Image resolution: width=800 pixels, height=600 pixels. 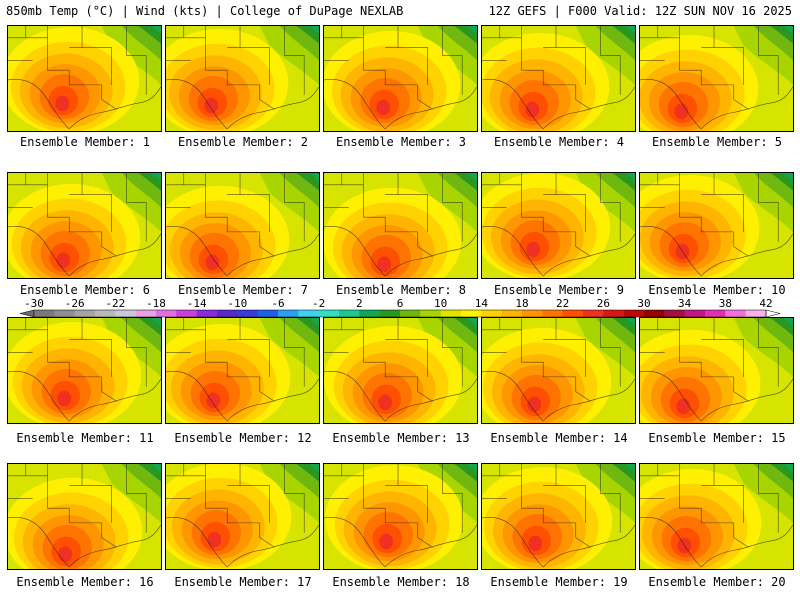 What do you see at coordinates (243, 438) in the screenshot?
I see `ensemble-member-label: Ensemble Member: 12` at bounding box center [243, 438].